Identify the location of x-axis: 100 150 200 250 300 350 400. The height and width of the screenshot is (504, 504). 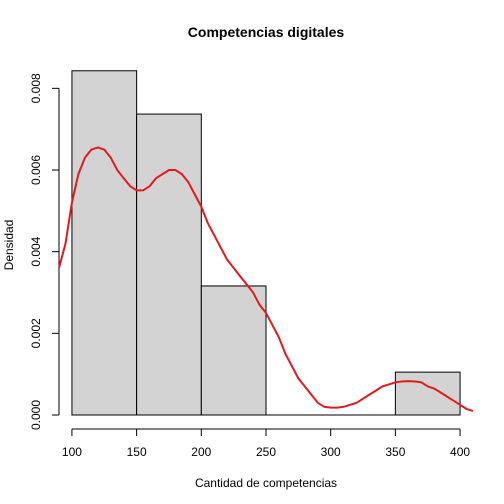
(266, 443).